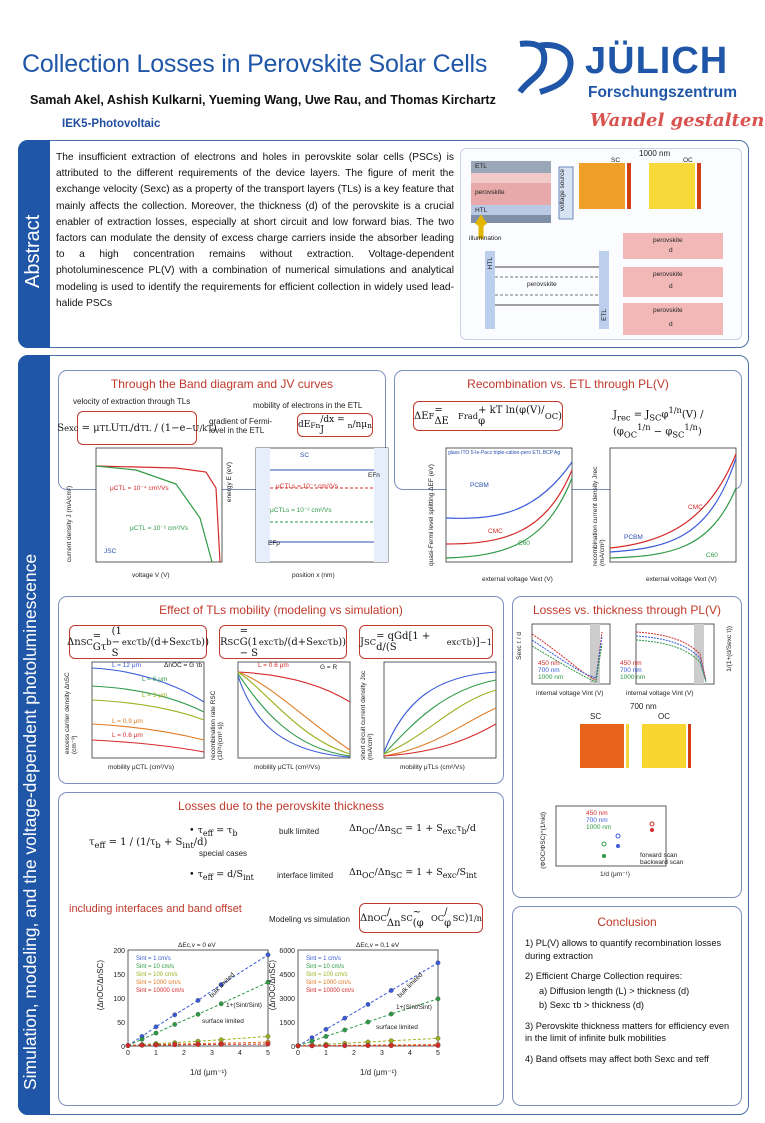 This screenshot has width=765, height=1123. What do you see at coordinates (110, 551) in the screenshot?
I see `jv-jsc: JSC` at bounding box center [110, 551].